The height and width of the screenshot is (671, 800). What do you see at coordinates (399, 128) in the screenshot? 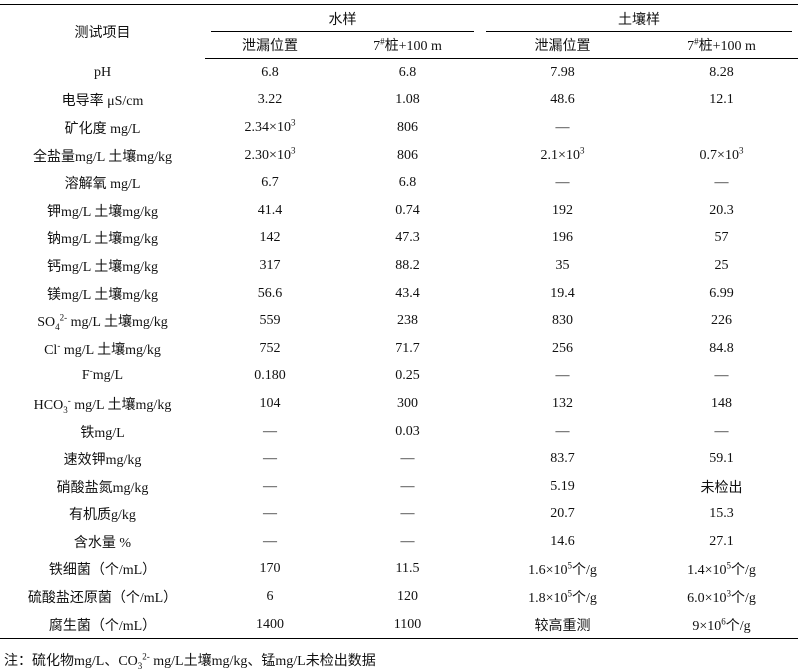
I see `table-row: 矿化度 mg/L 2.34×103 806 —` at bounding box center [399, 128].